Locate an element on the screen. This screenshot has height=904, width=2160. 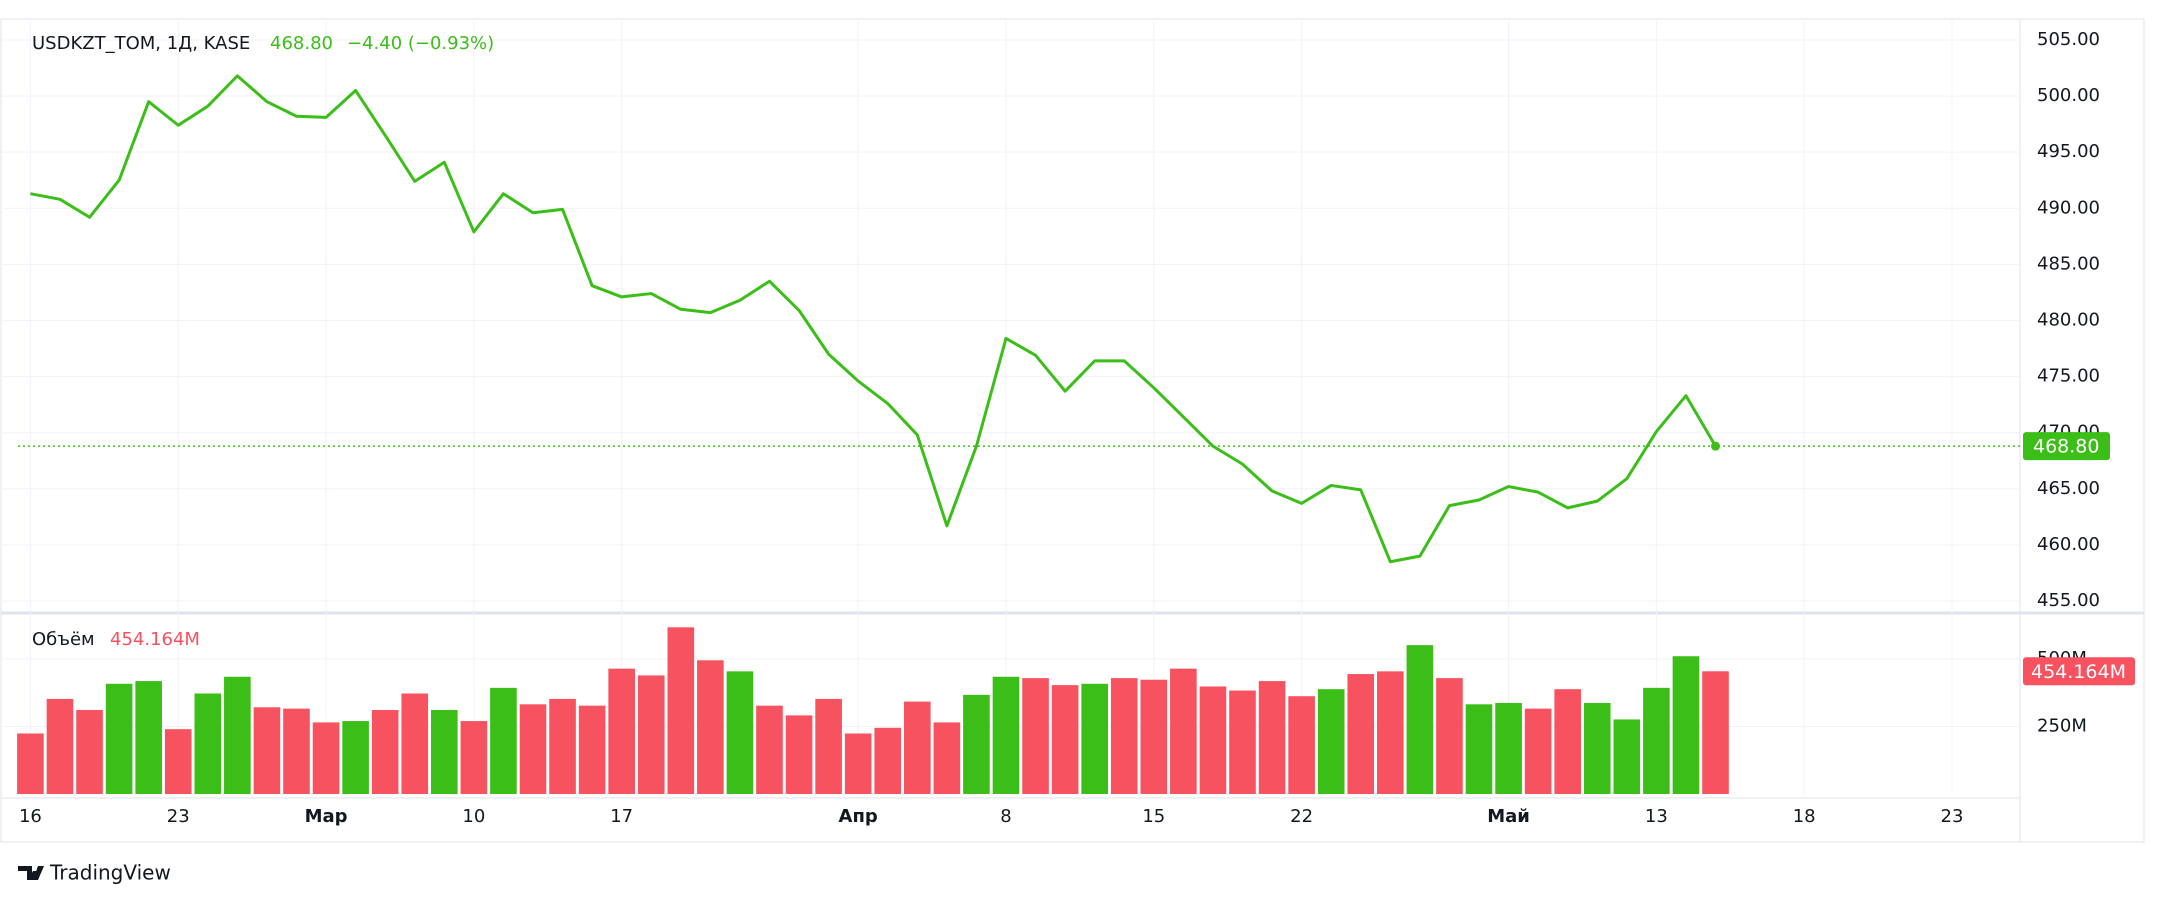
x-tick-label: 8 is located at coordinates (1005, 816).